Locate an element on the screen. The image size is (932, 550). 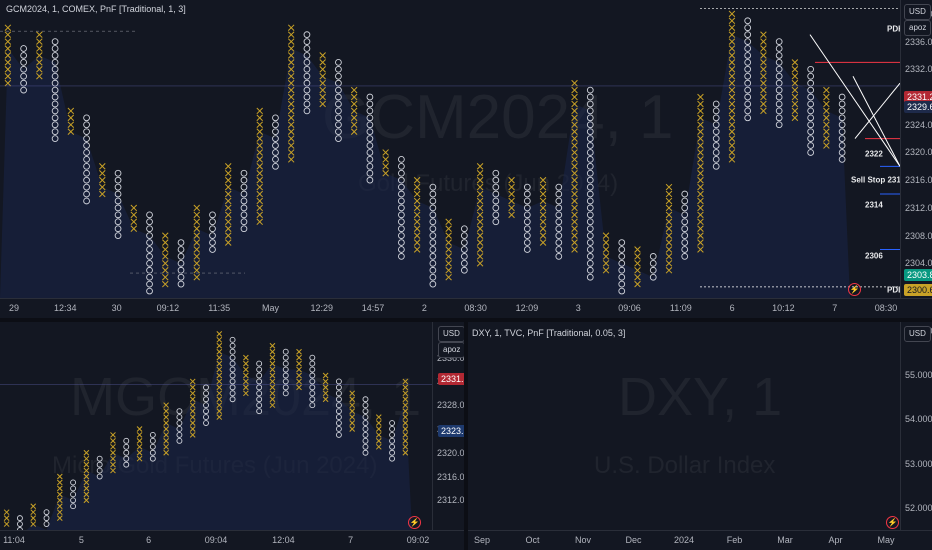
pane-divider-vertical is located at coordinates (466, 436).